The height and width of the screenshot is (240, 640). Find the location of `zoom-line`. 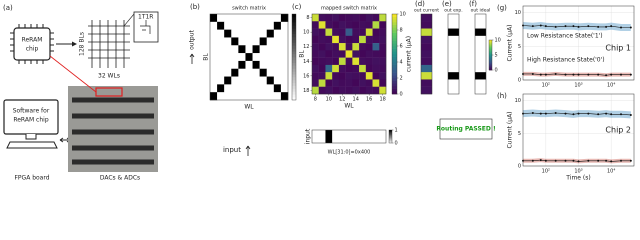

zoom-line is located at coordinates (129, 20).